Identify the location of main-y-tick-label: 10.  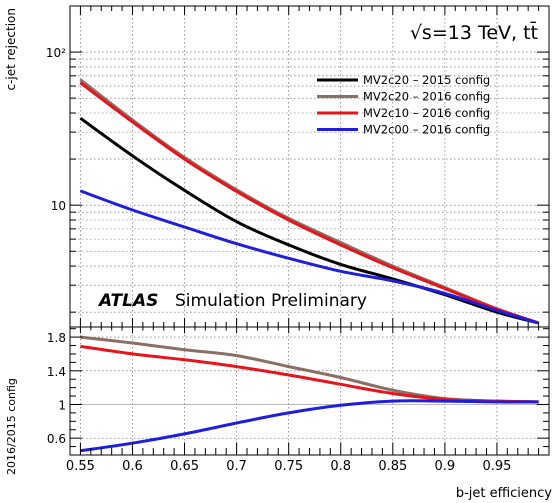
(58, 206).